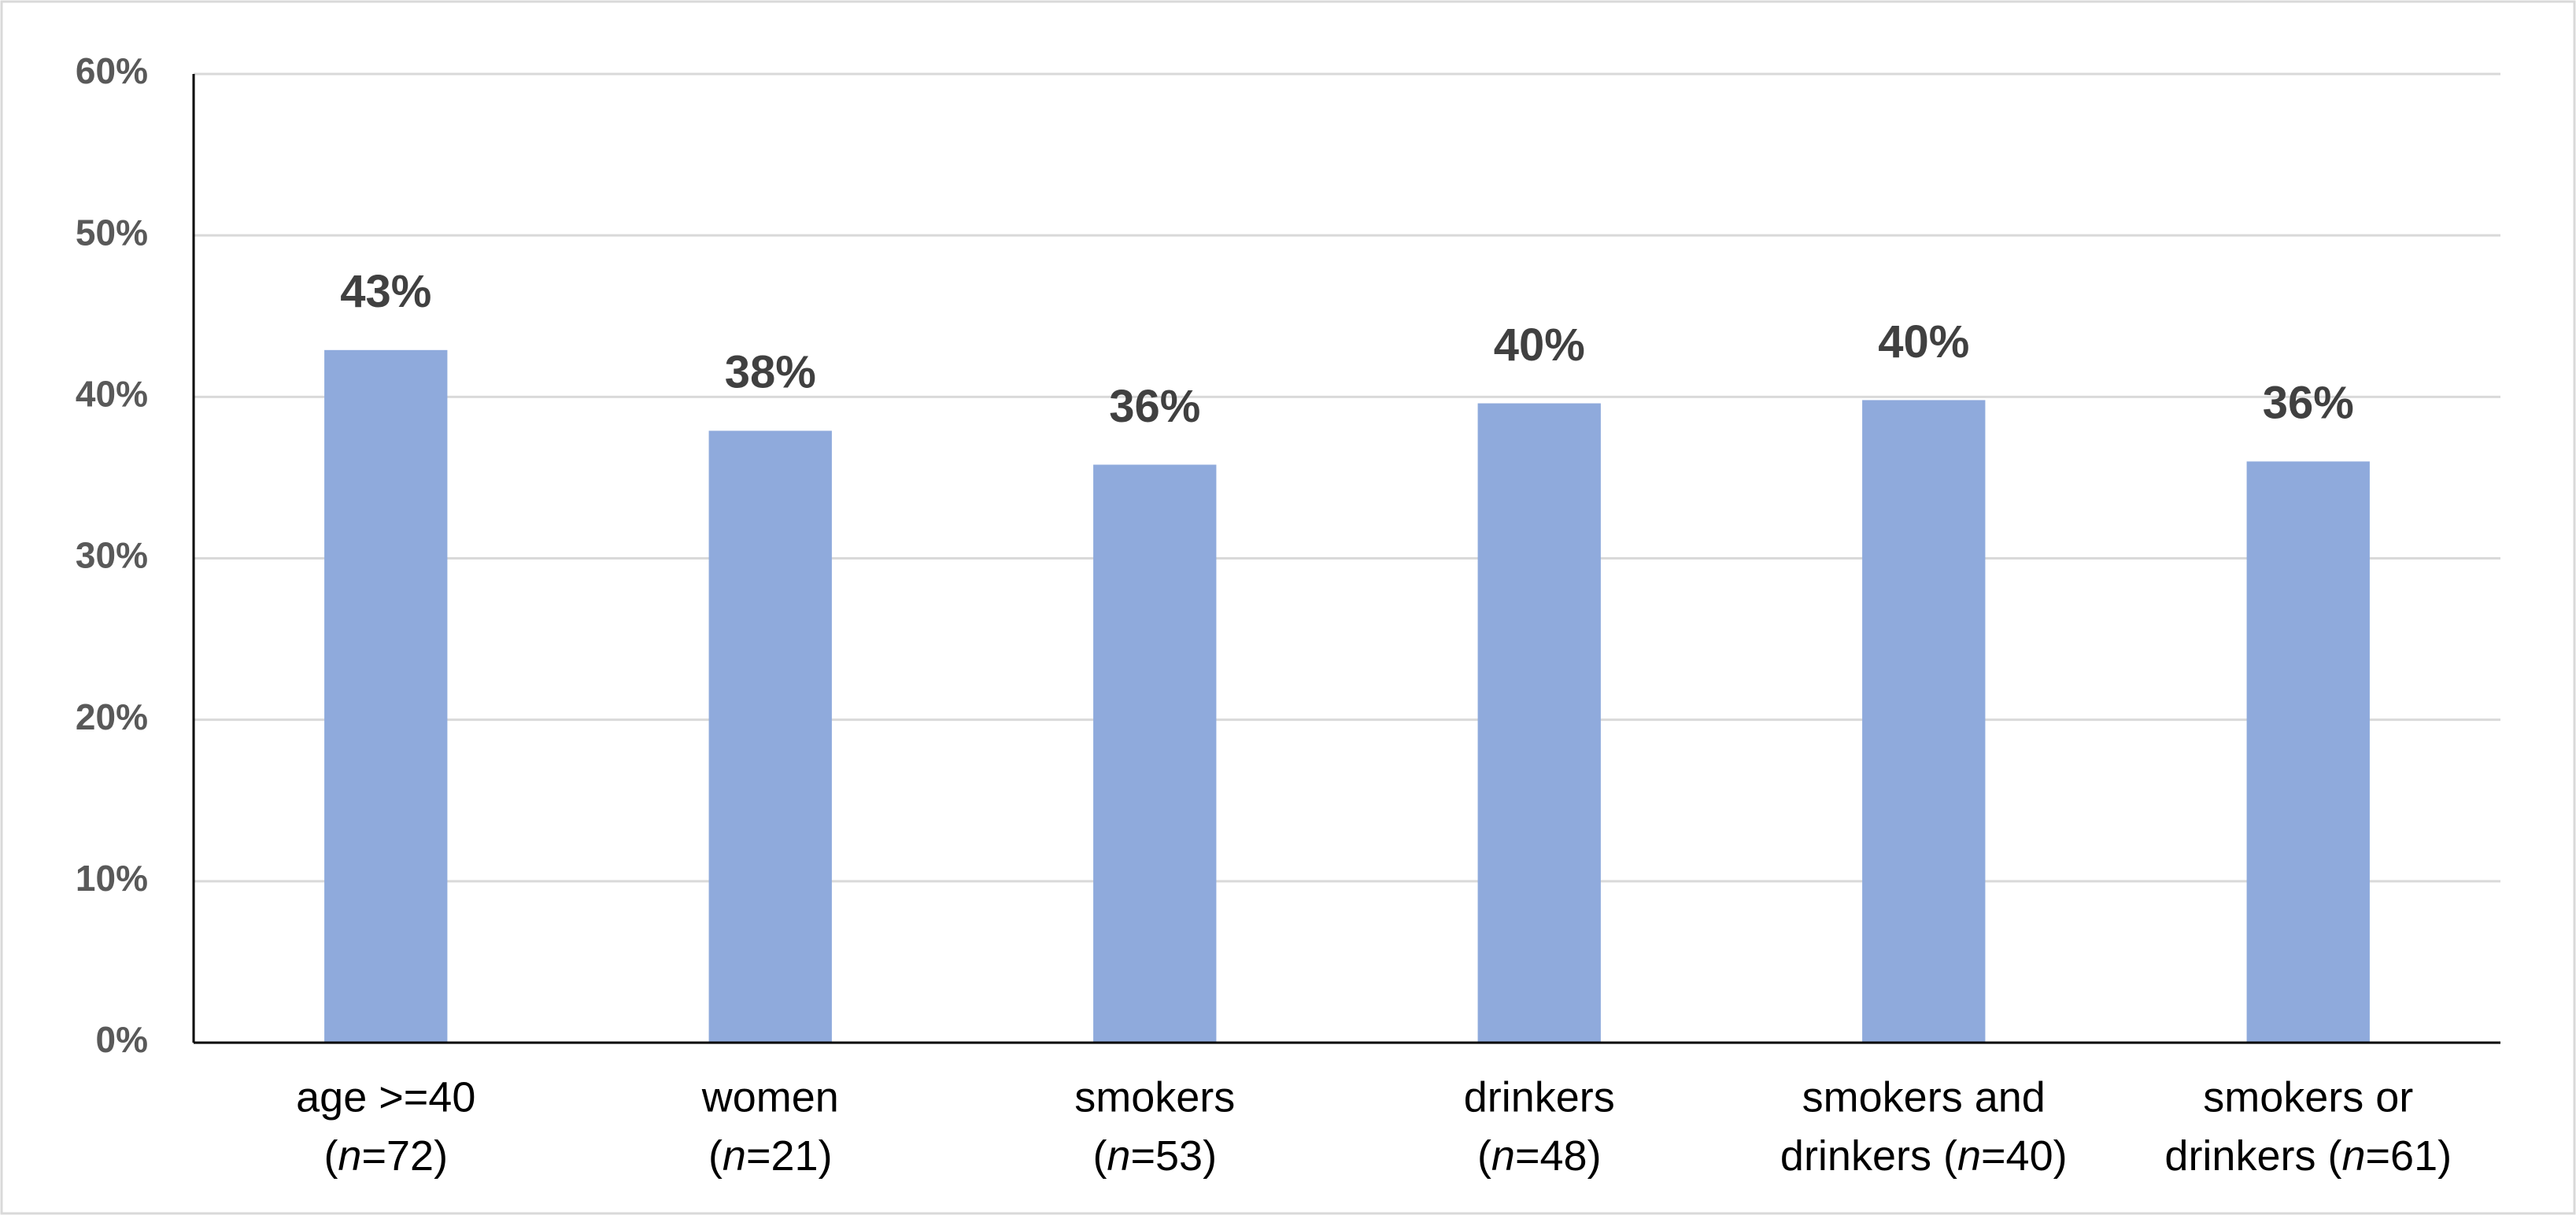 This screenshot has height=1215, width=2576. I want to click on y-tick-label: 40%, so click(112, 393).